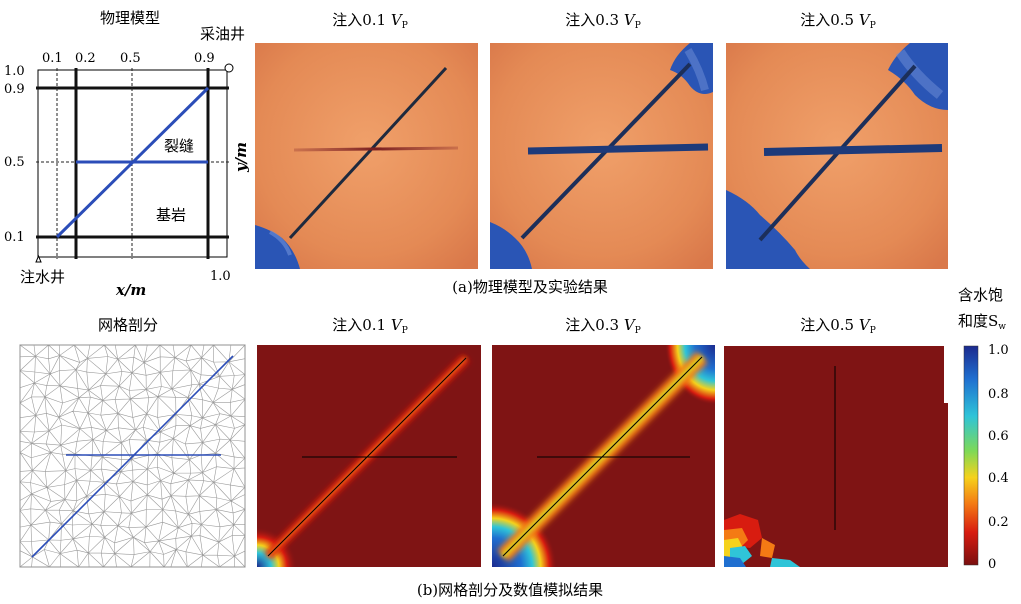  What do you see at coordinates (992, 564) in the screenshot?
I see `colorbar-tick-0: 0` at bounding box center [992, 564].